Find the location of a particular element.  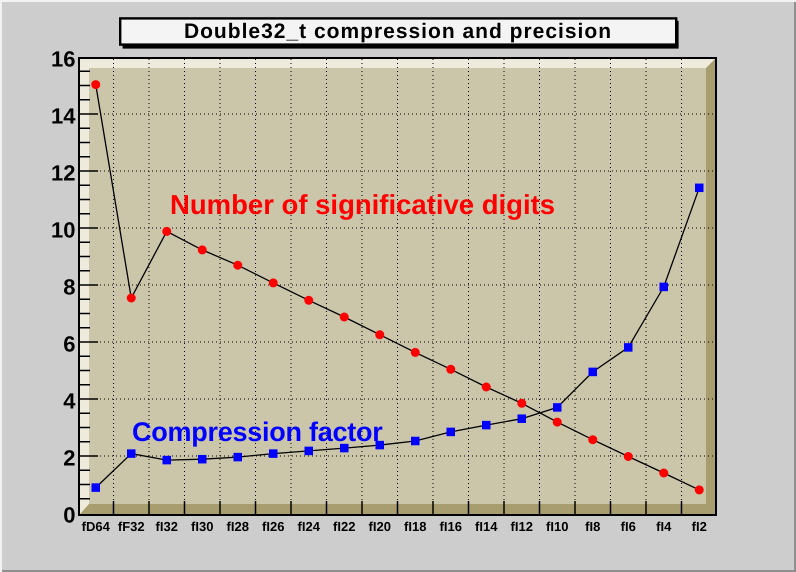

svg-text: 16 is located at coordinates (63, 59).